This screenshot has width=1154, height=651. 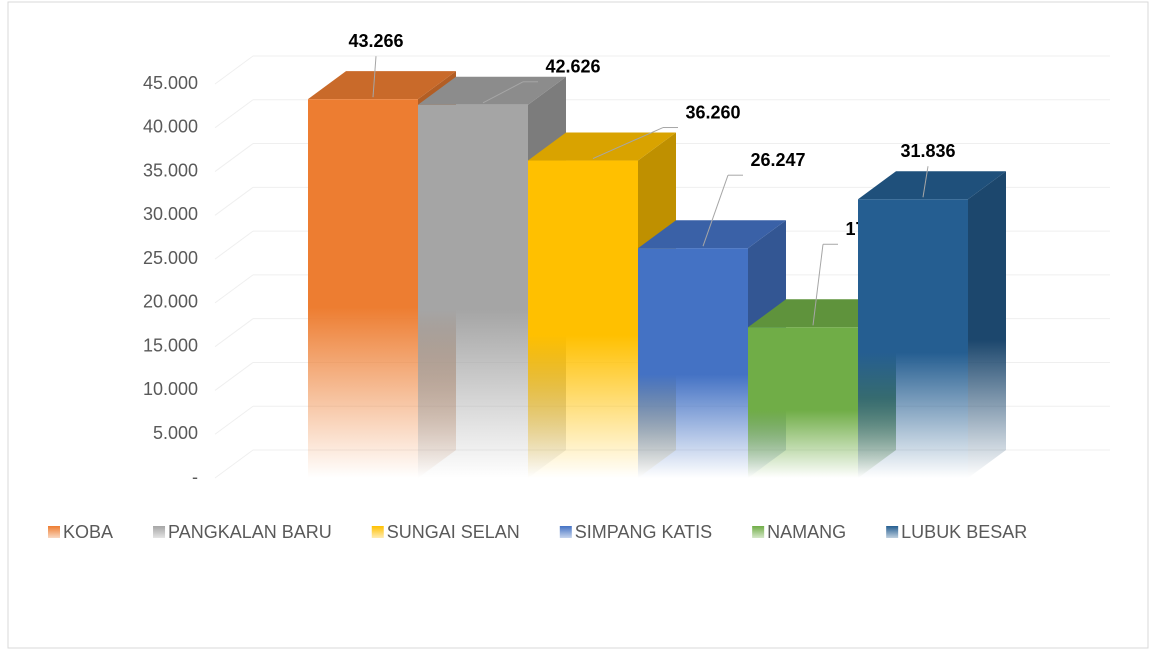 I want to click on y-tick-label: 5.000, so click(x=175, y=433).